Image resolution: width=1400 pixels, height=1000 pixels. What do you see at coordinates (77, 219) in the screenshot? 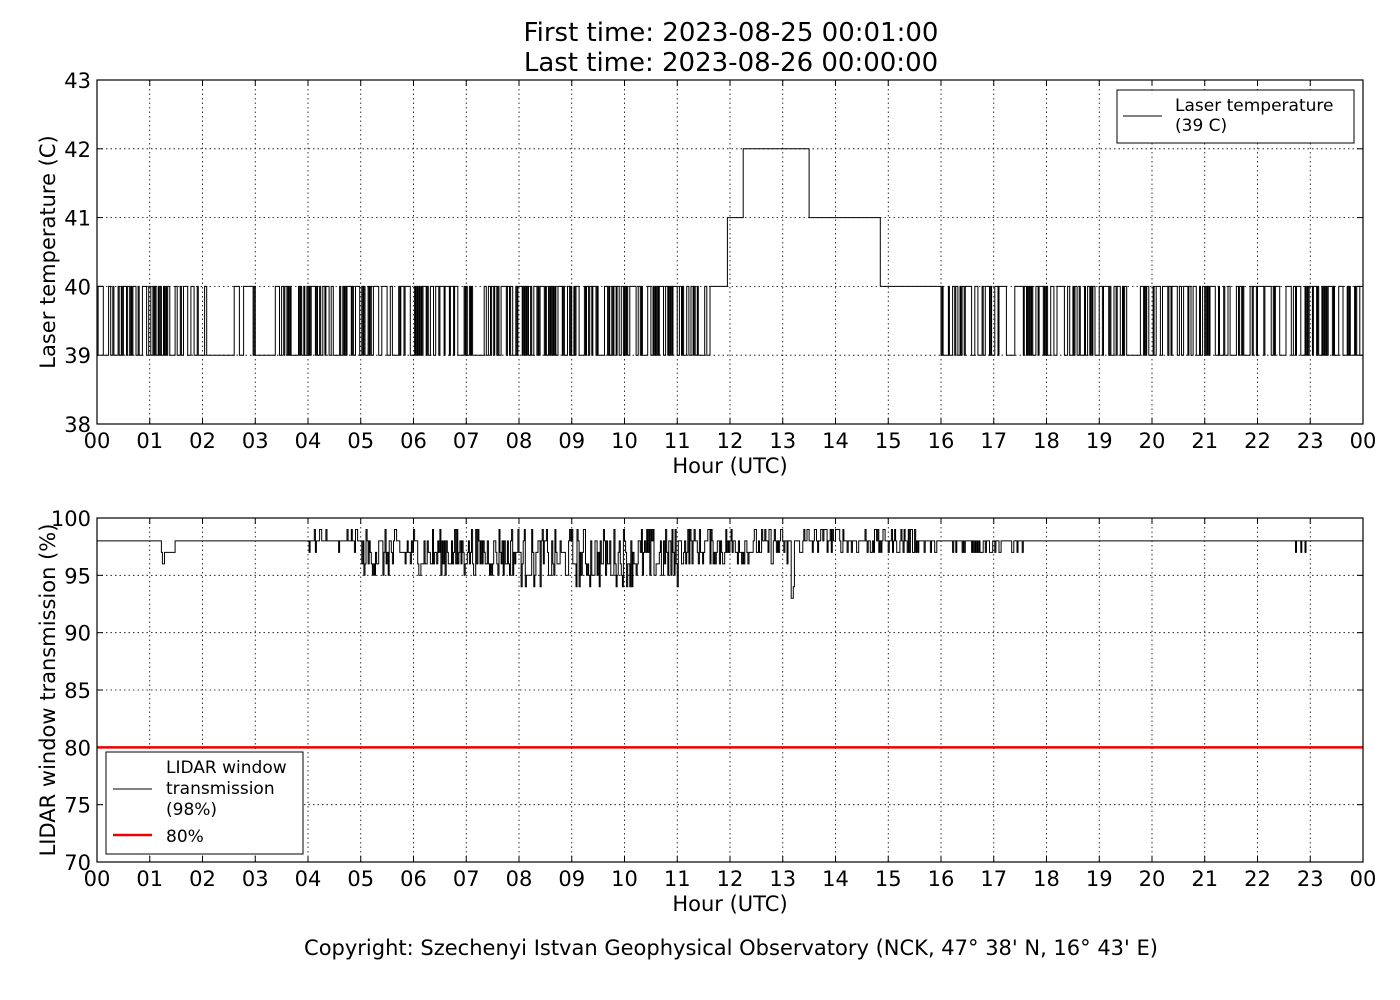
I see `y-tick-label: 41` at bounding box center [77, 219].